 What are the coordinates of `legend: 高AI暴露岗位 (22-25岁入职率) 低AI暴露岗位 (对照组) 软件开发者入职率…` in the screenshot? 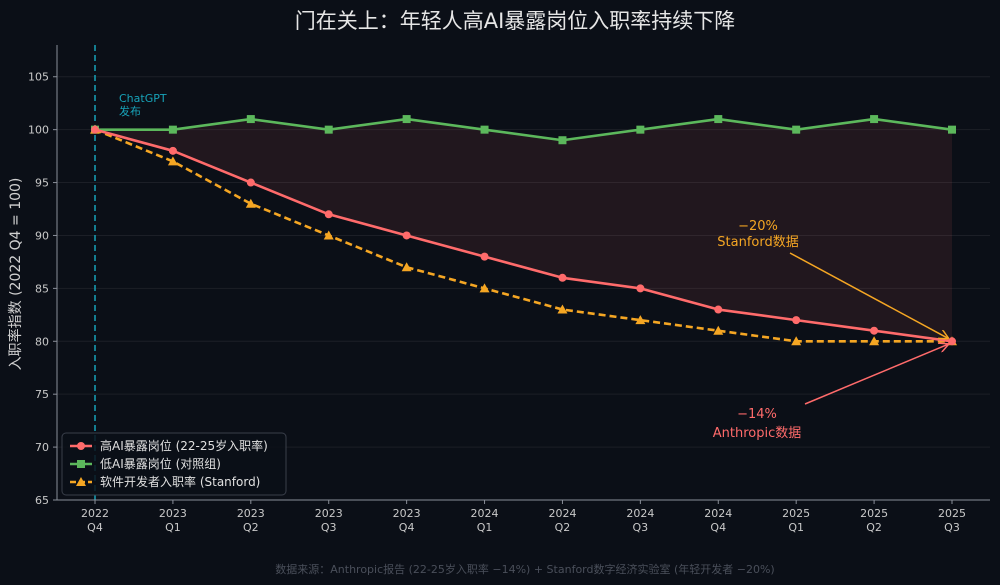 It's located at (174, 464).